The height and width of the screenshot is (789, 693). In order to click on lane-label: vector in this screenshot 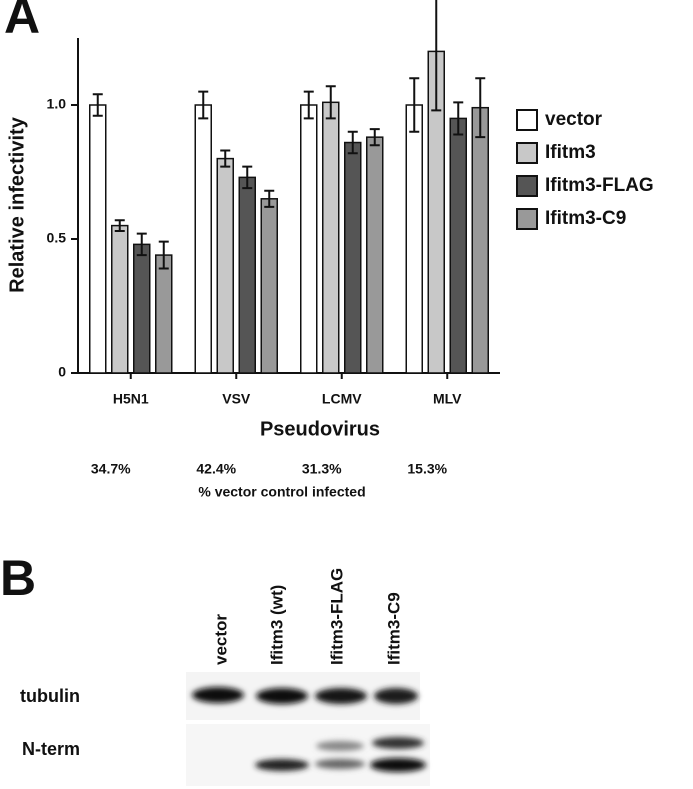, I will do `click(220, 639)`.